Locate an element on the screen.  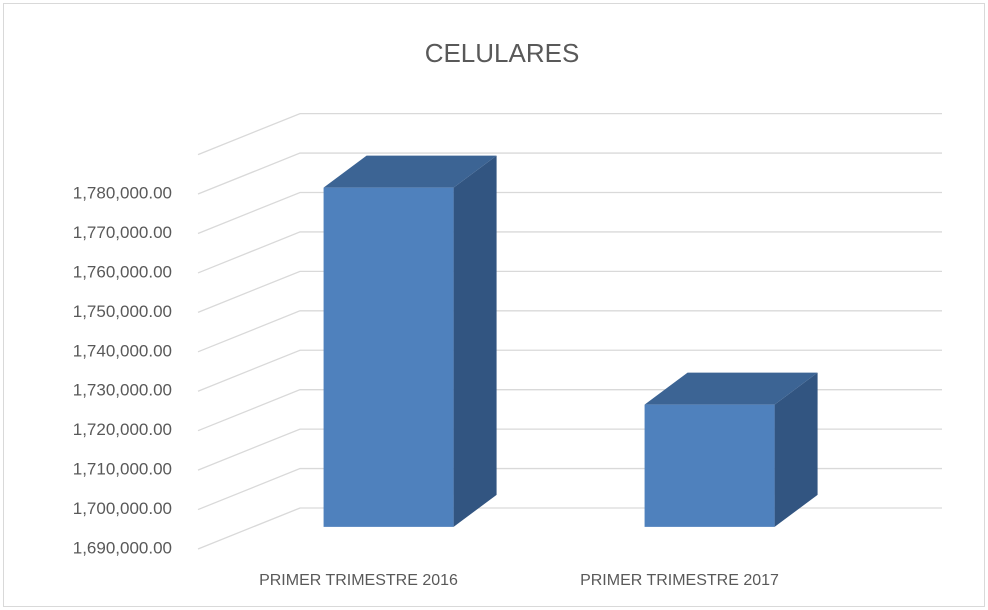
y-tick-label: 1,700,000.00 is located at coordinates (122, 508).